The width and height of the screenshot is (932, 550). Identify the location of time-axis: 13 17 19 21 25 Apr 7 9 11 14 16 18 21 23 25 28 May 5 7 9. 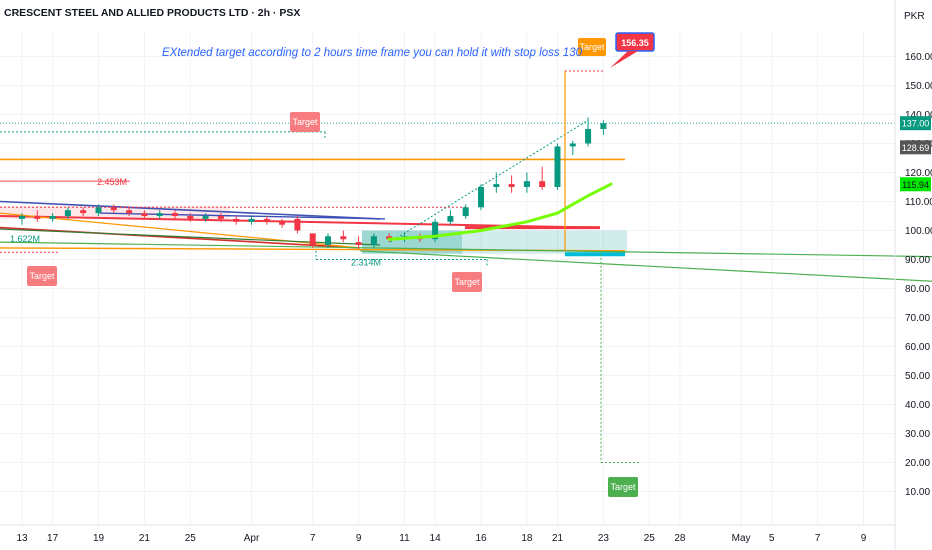
(447, 534).